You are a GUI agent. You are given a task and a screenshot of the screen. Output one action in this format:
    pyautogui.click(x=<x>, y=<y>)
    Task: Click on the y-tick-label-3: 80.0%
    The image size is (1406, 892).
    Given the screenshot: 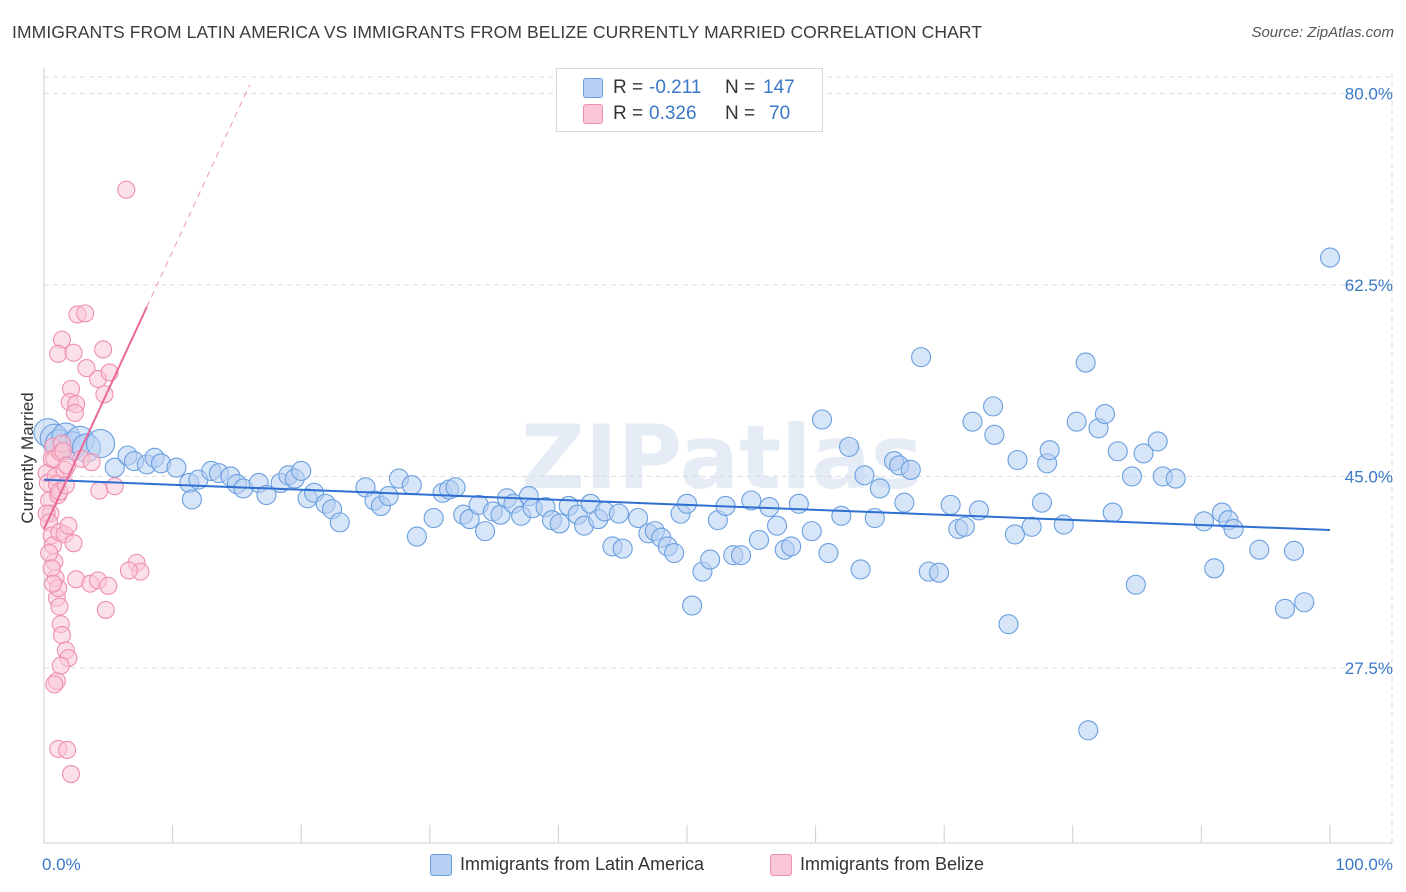 What is the action you would take?
    pyautogui.click(x=1369, y=93)
    